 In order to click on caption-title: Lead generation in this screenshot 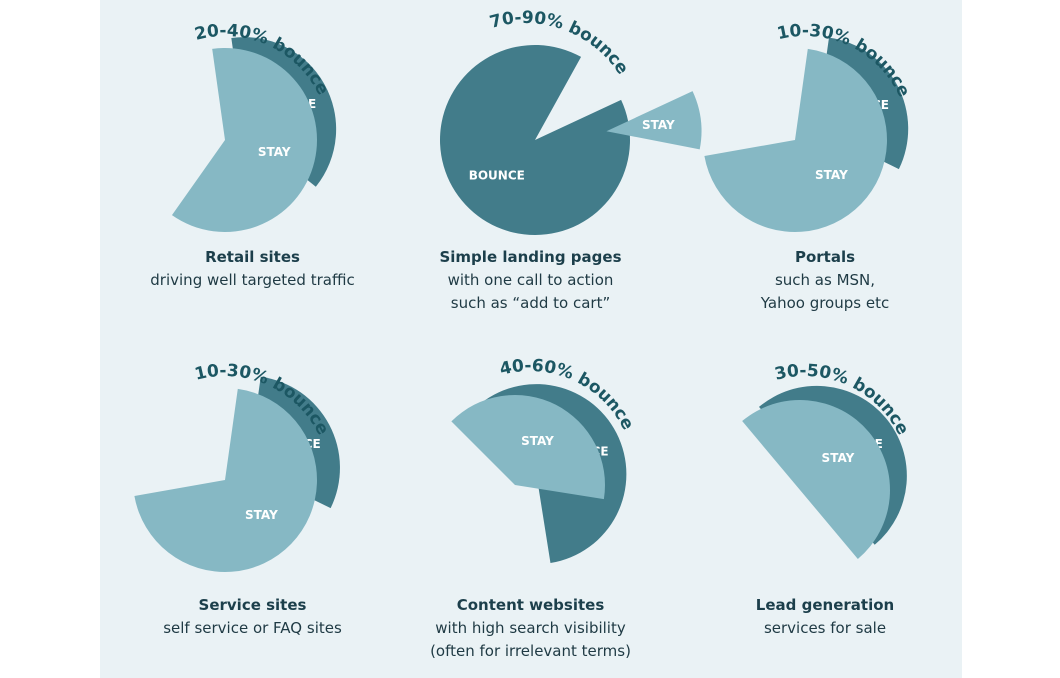, I will do `click(825, 605)`.